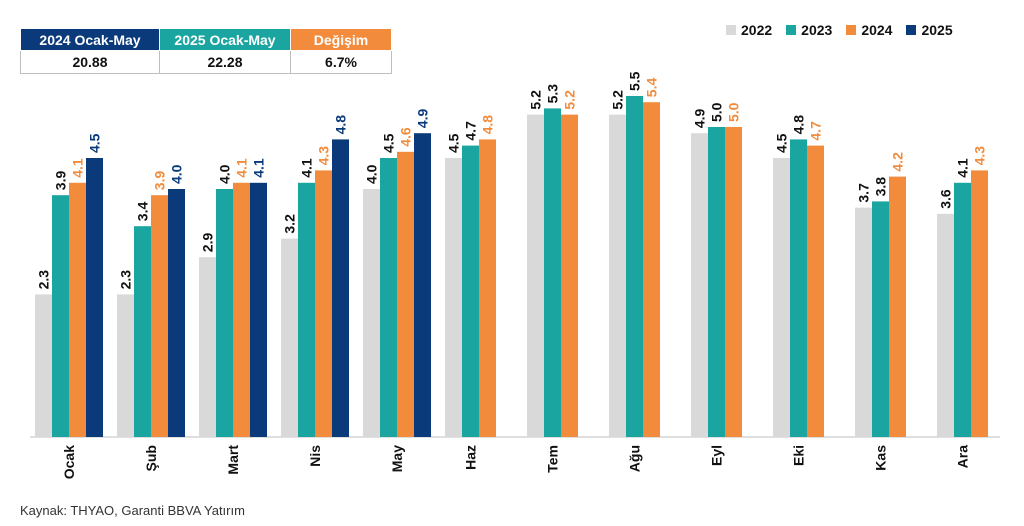 The image size is (1024, 526). I want to click on data-label-2022-6: 5.2, so click(536, 100).